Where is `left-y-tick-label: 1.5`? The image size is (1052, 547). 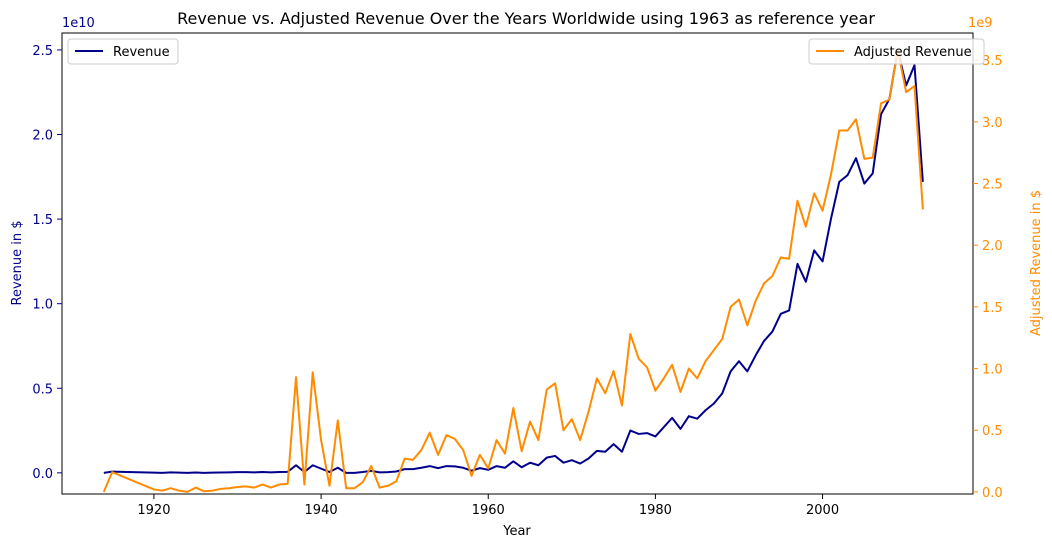 left-y-tick-label: 1.5 is located at coordinates (42, 220).